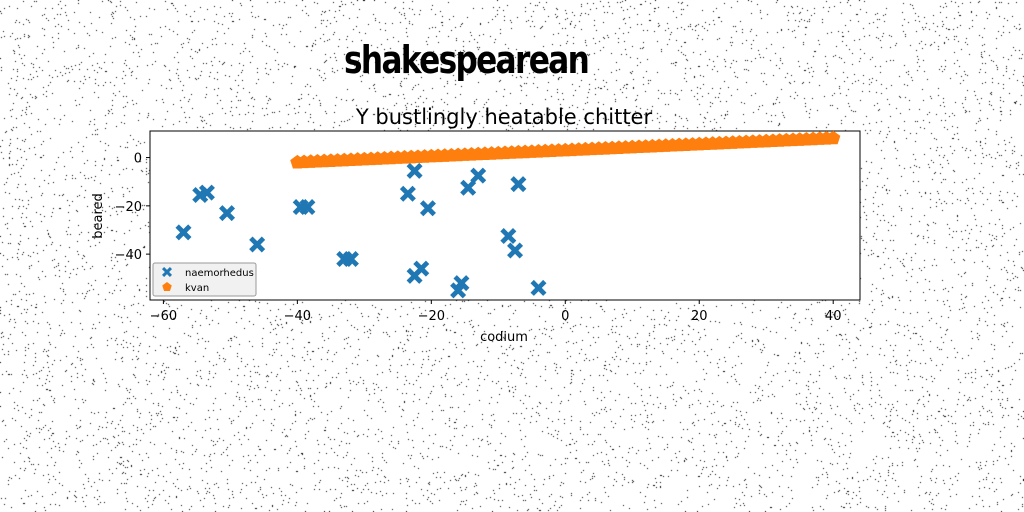 The height and width of the screenshot is (512, 1024). Describe the element at coordinates (167, 287) in the screenshot. I see `legend-marker-kvan` at that location.